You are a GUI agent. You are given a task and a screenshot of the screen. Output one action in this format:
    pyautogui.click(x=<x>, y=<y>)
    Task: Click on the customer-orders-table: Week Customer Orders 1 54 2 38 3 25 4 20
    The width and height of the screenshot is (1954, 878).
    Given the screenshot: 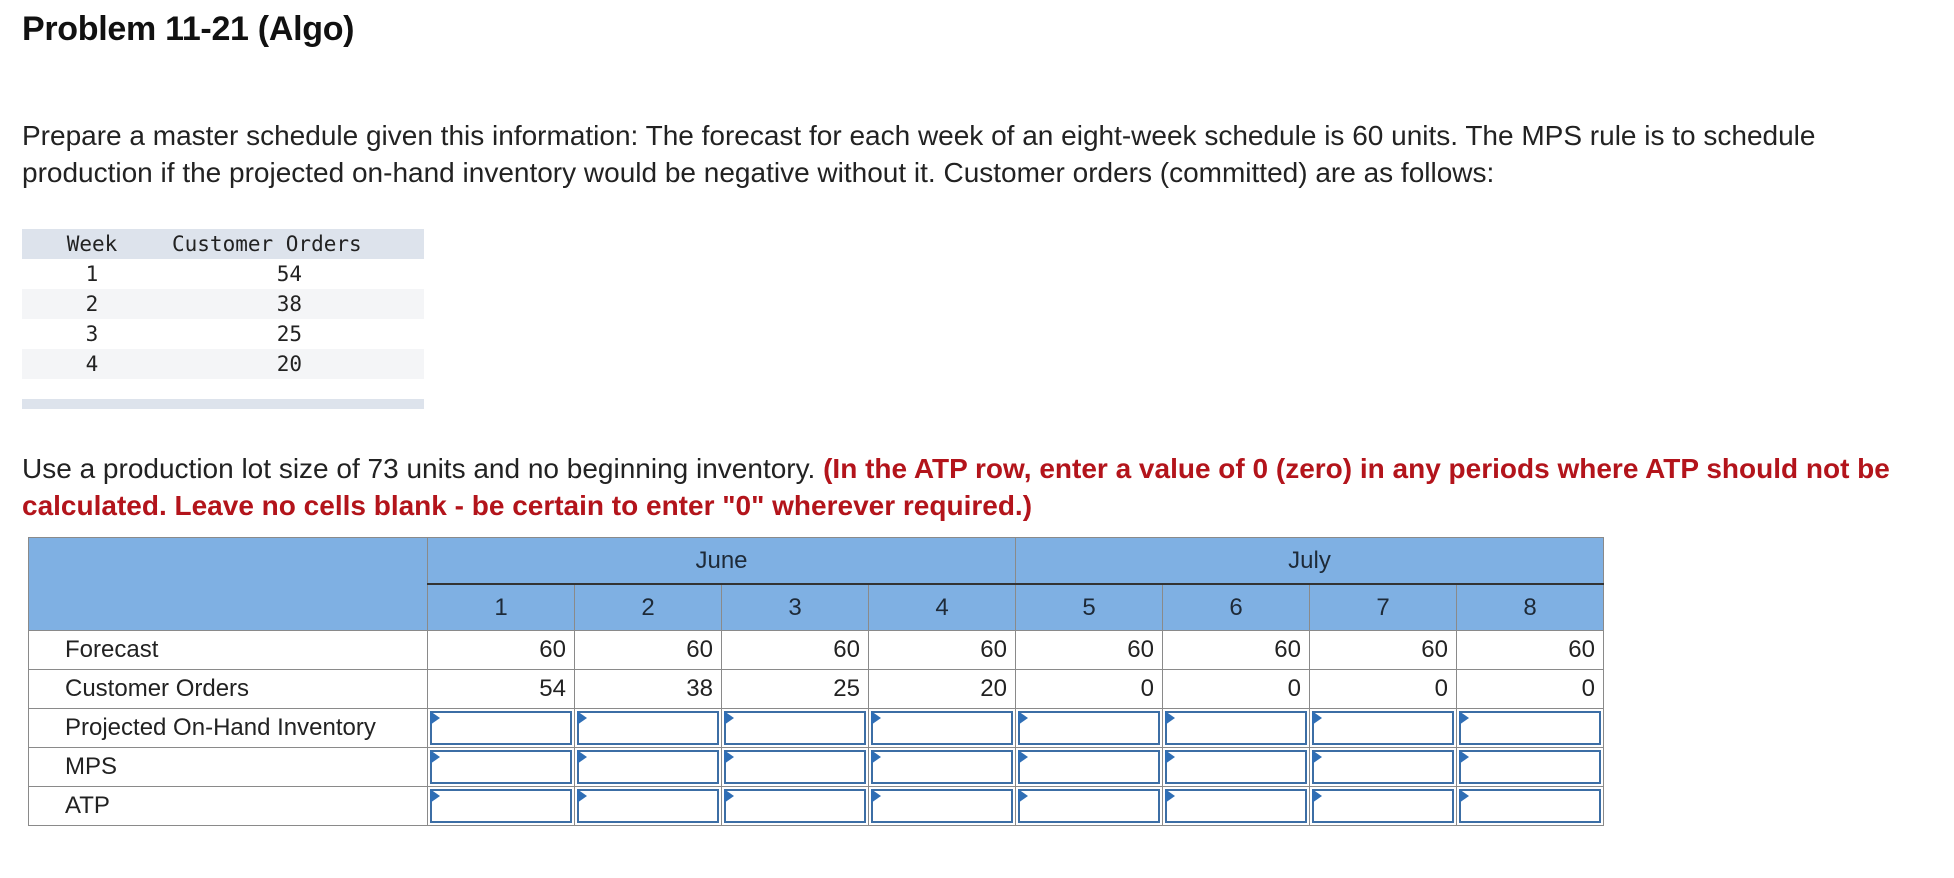 What is the action you would take?
    pyautogui.click(x=223, y=319)
    